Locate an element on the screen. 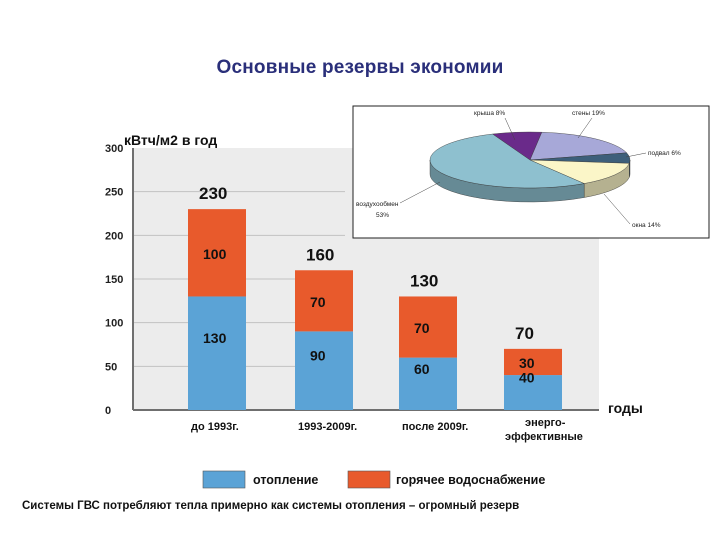 Image resolution: width=720 pixels, height=540 pixels. bar-total-label: 230 is located at coordinates (213, 193).